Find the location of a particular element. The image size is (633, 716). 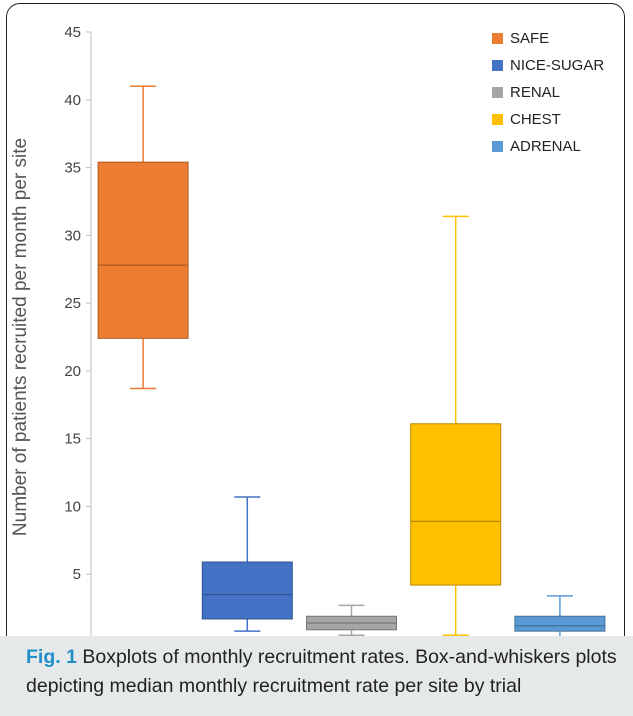

y-tick-label: 10 is located at coordinates (72, 506).